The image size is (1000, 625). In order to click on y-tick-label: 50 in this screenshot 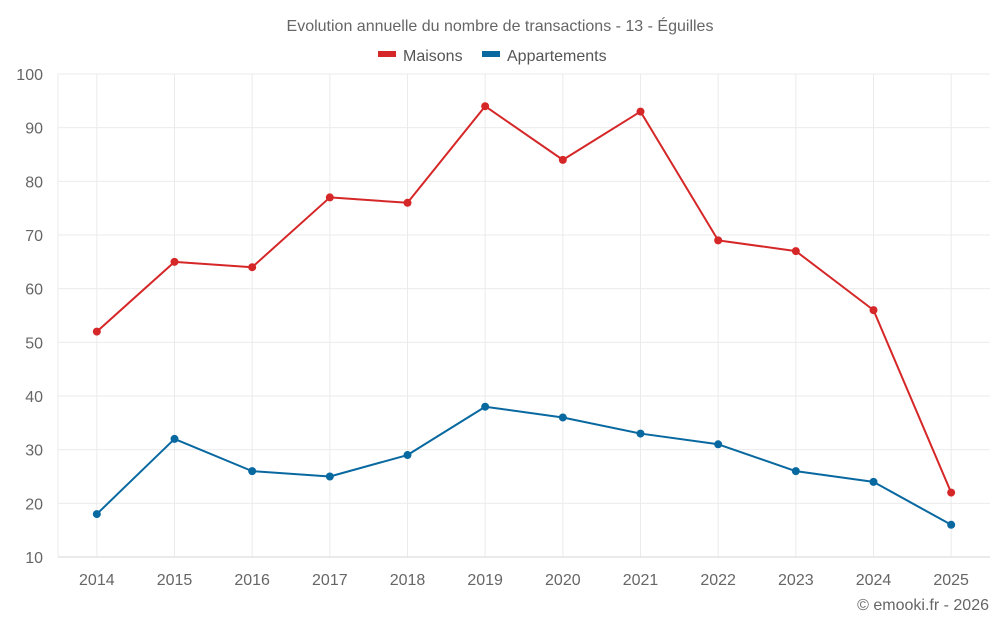, I will do `click(34, 343)`.